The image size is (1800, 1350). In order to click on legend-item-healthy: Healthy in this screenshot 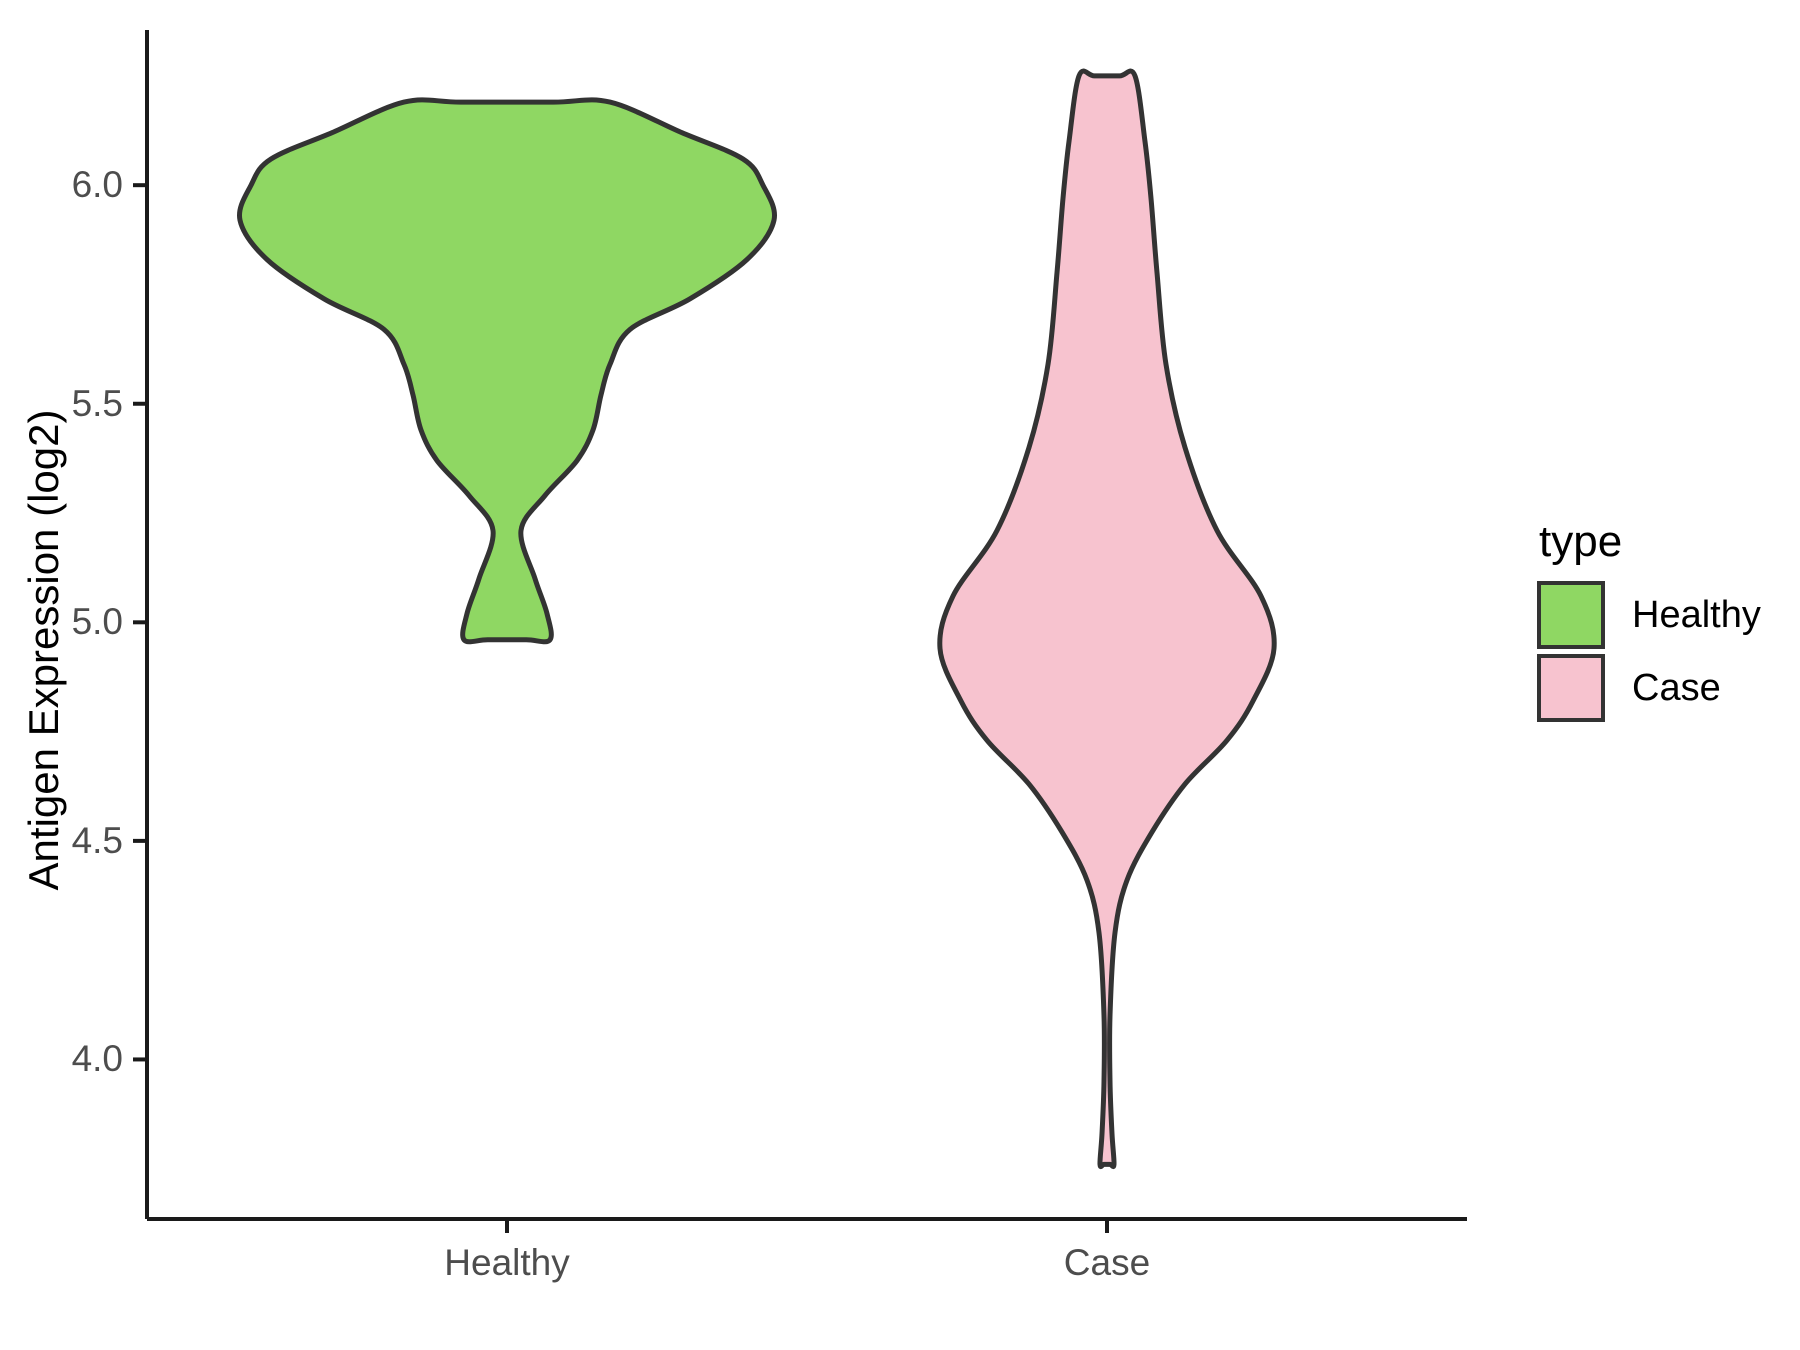, I will do `click(1649, 615)`.